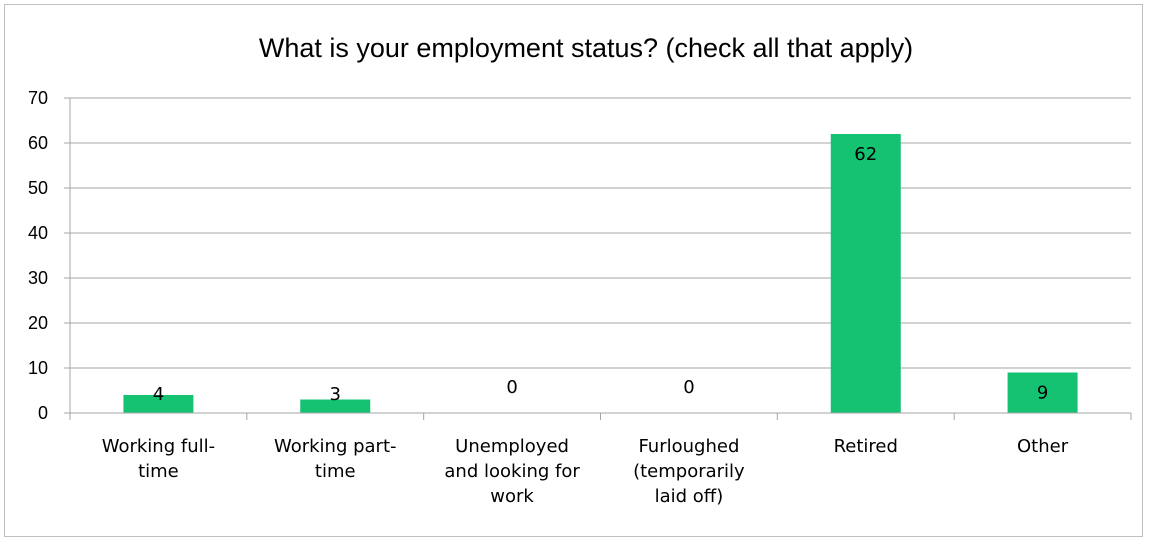 This screenshot has width=1149, height=541. I want to click on category-label: and looking for, so click(512, 471).